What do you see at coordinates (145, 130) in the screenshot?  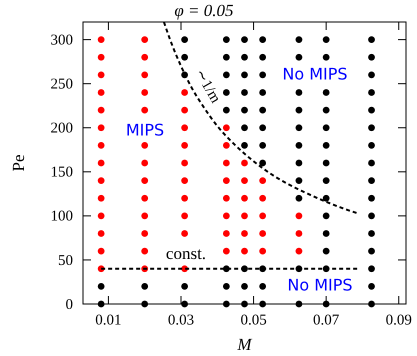 I see `annotation: MIPS` at bounding box center [145, 130].